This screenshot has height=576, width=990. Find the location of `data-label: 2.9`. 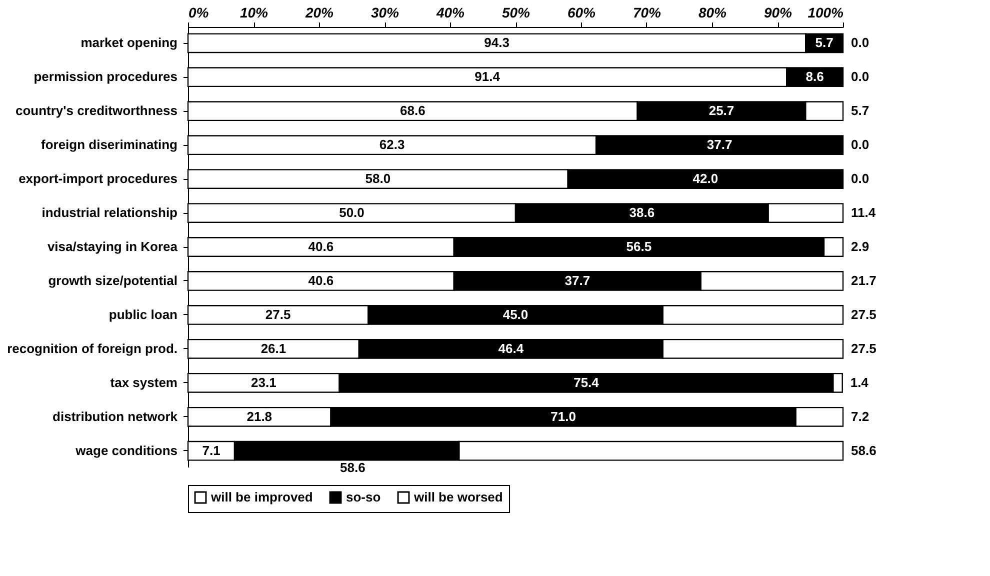

data-label: 2.9 is located at coordinates (860, 246).